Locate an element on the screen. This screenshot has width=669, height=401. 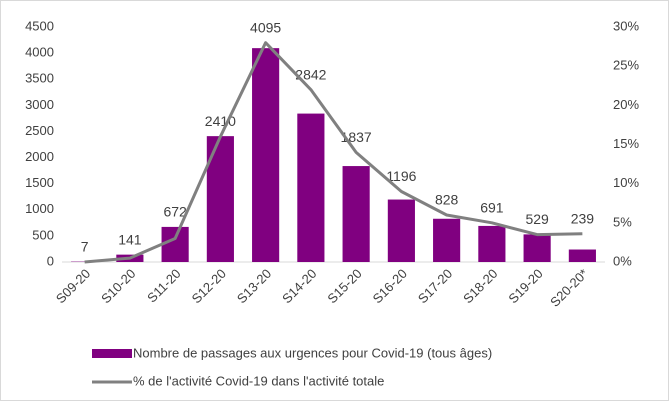
y-tick-label: 1500 is located at coordinates (39, 182).